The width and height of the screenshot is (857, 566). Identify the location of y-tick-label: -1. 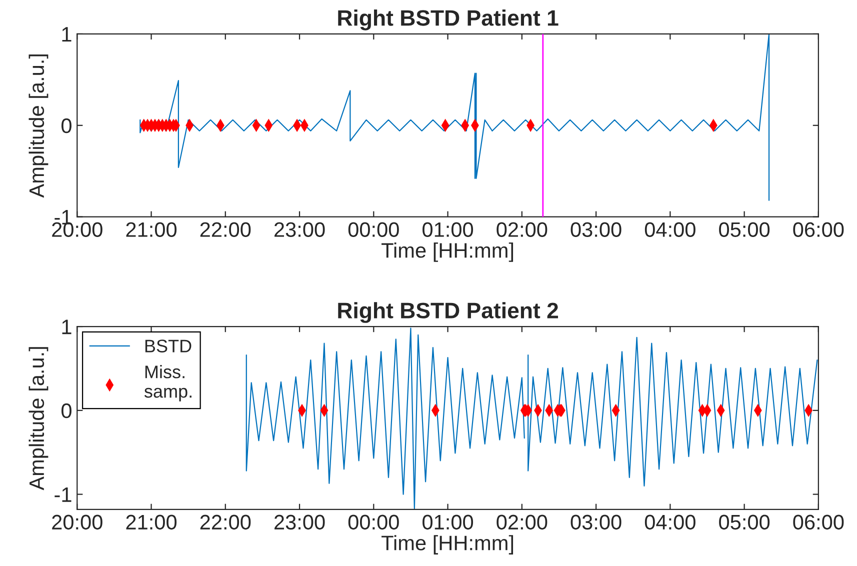
(63, 495).